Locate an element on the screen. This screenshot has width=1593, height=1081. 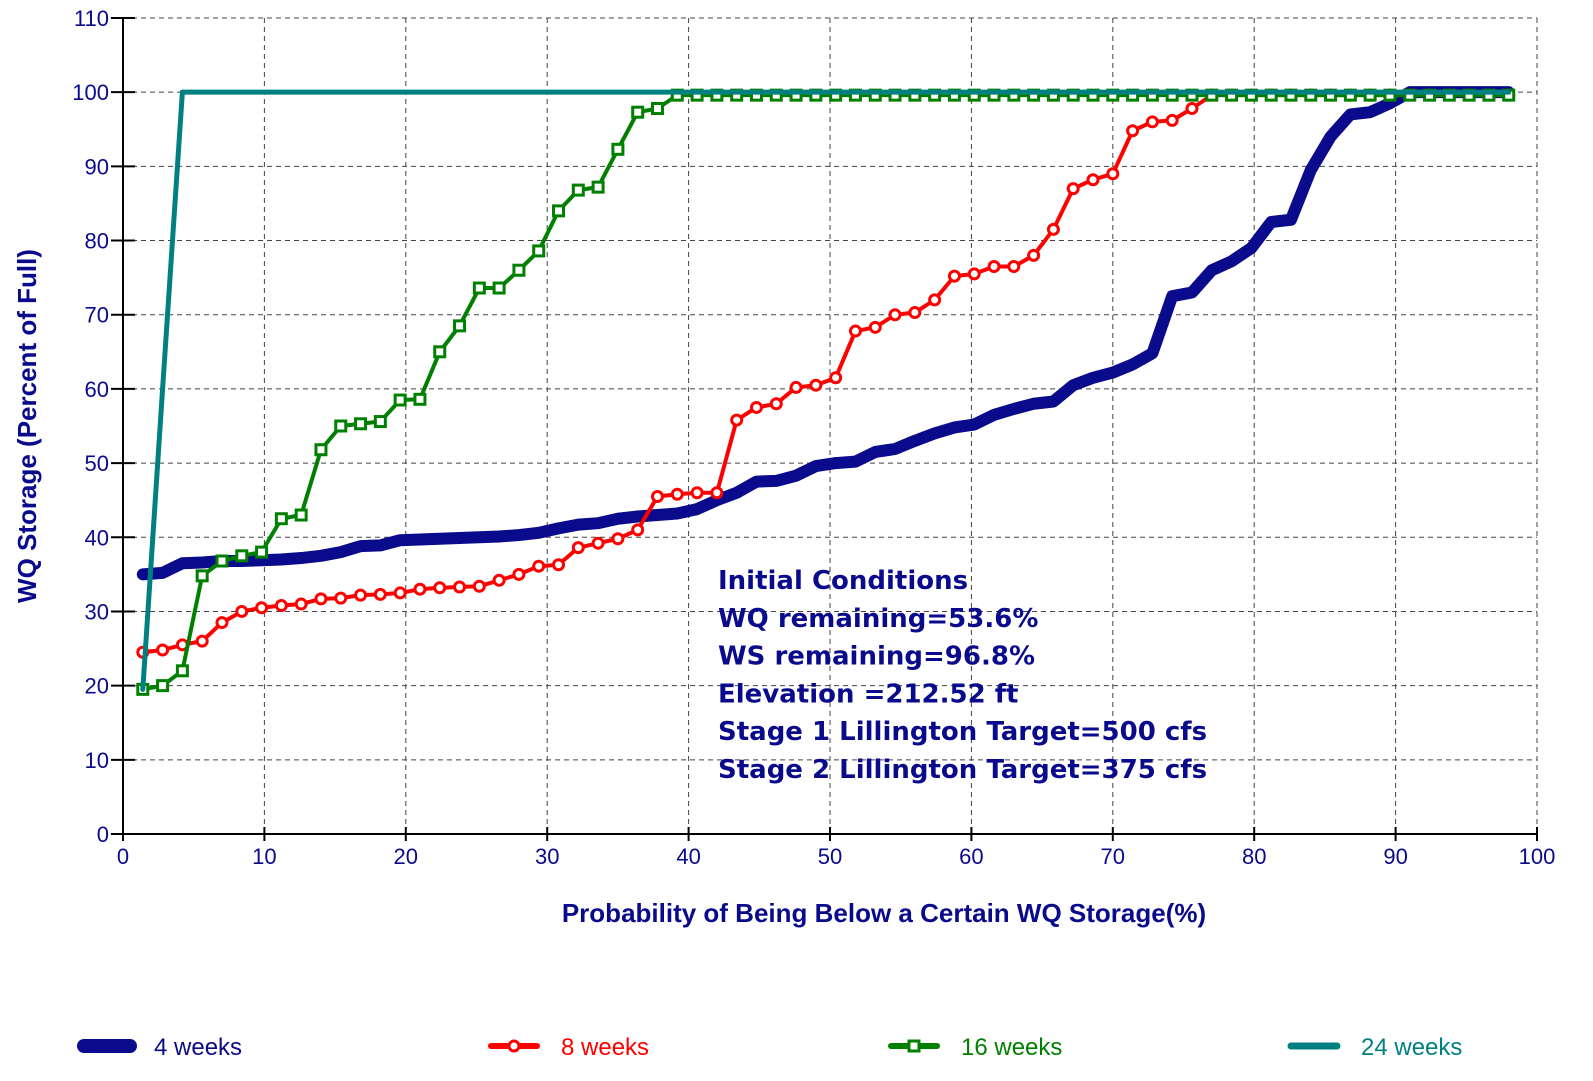
legend-label: 16 weeks is located at coordinates (1011, 1047).